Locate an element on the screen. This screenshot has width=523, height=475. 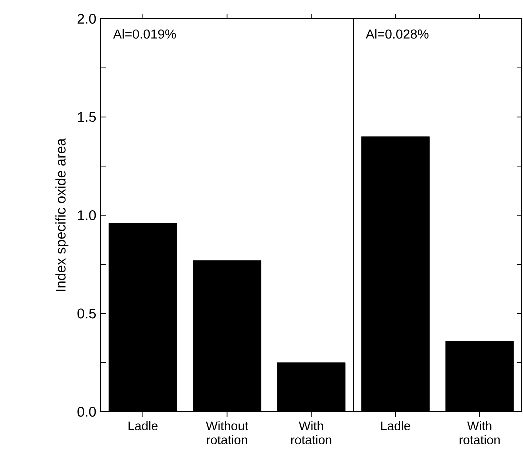
y-tick-label: 0.0 is located at coordinates (87, 412).